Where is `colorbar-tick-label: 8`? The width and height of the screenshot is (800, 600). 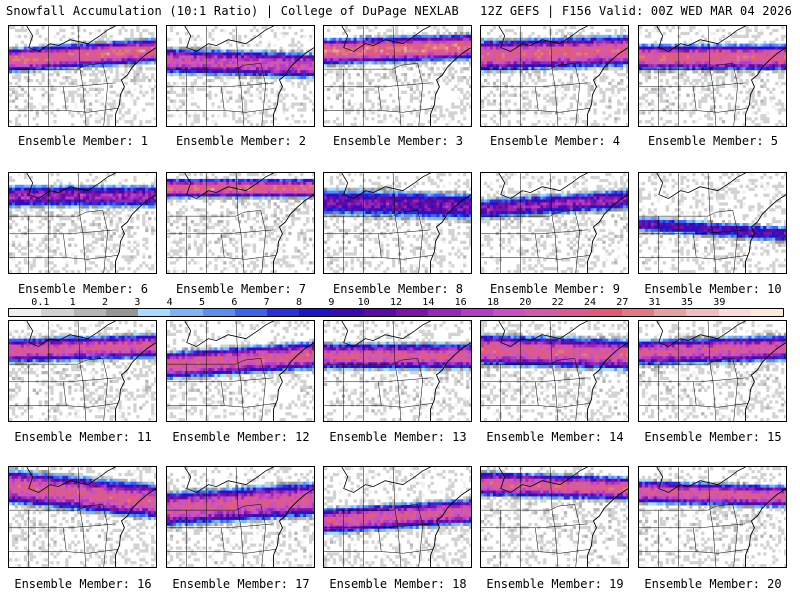 colorbar-tick-label: 8 is located at coordinates (299, 302).